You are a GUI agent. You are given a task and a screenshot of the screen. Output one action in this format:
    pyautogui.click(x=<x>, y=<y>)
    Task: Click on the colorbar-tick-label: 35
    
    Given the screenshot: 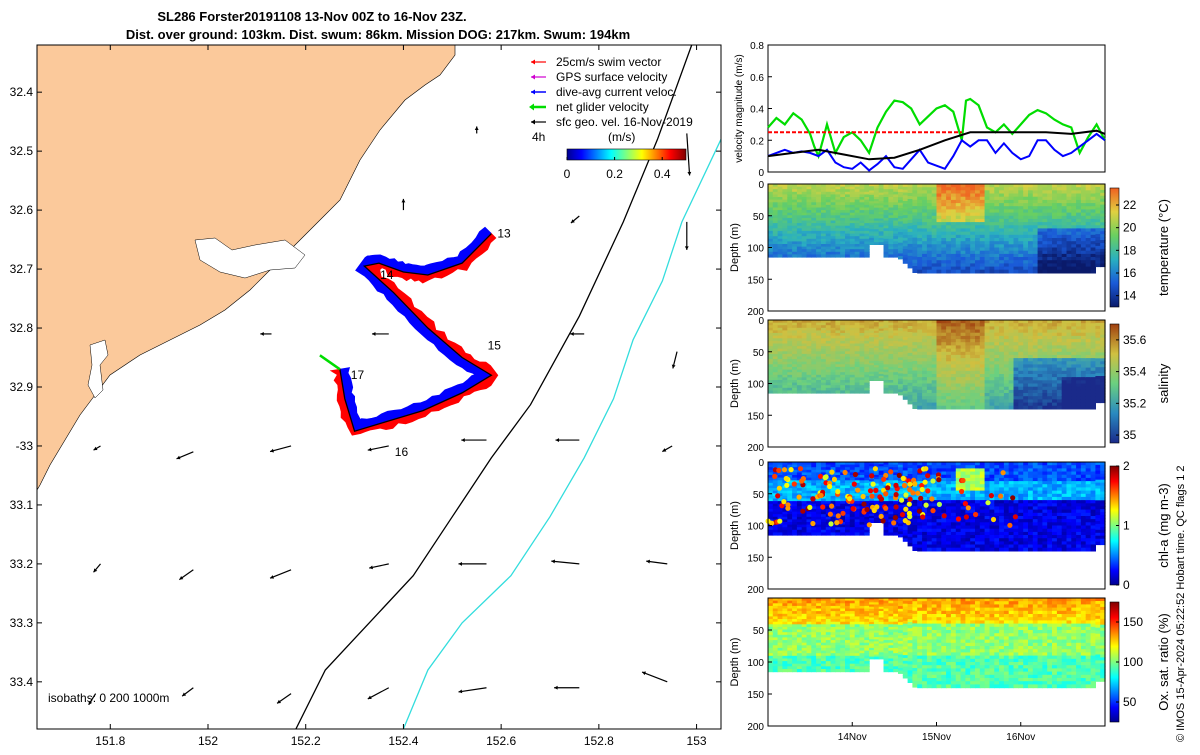 What is the action you would take?
    pyautogui.click(x=1130, y=435)
    